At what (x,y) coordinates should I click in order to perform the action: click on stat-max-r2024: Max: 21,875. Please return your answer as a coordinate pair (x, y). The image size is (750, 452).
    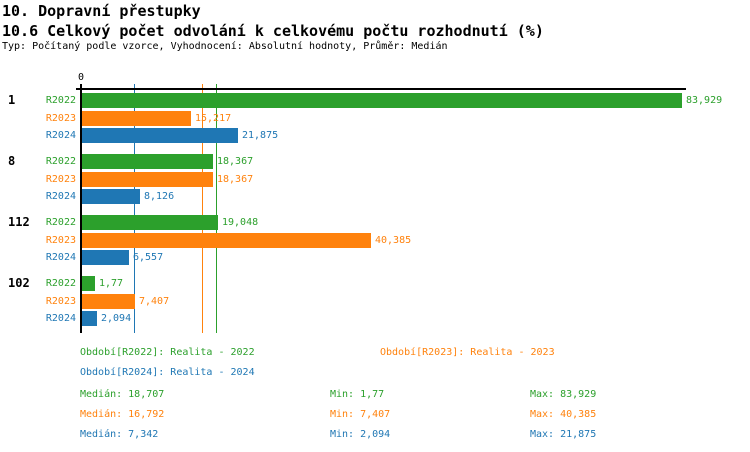
    Looking at the image, I should click on (563, 434).